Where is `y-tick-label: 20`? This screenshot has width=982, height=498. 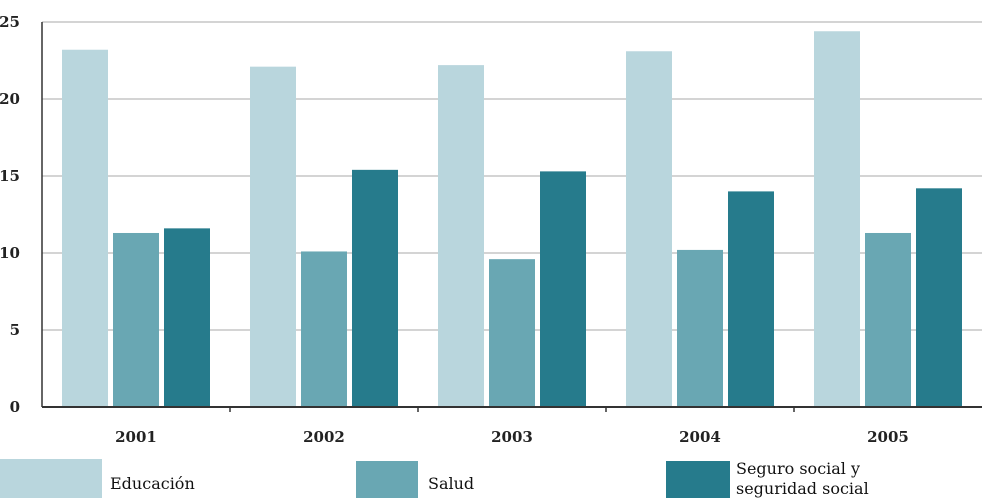 y-tick-label: 20 is located at coordinates (10, 99).